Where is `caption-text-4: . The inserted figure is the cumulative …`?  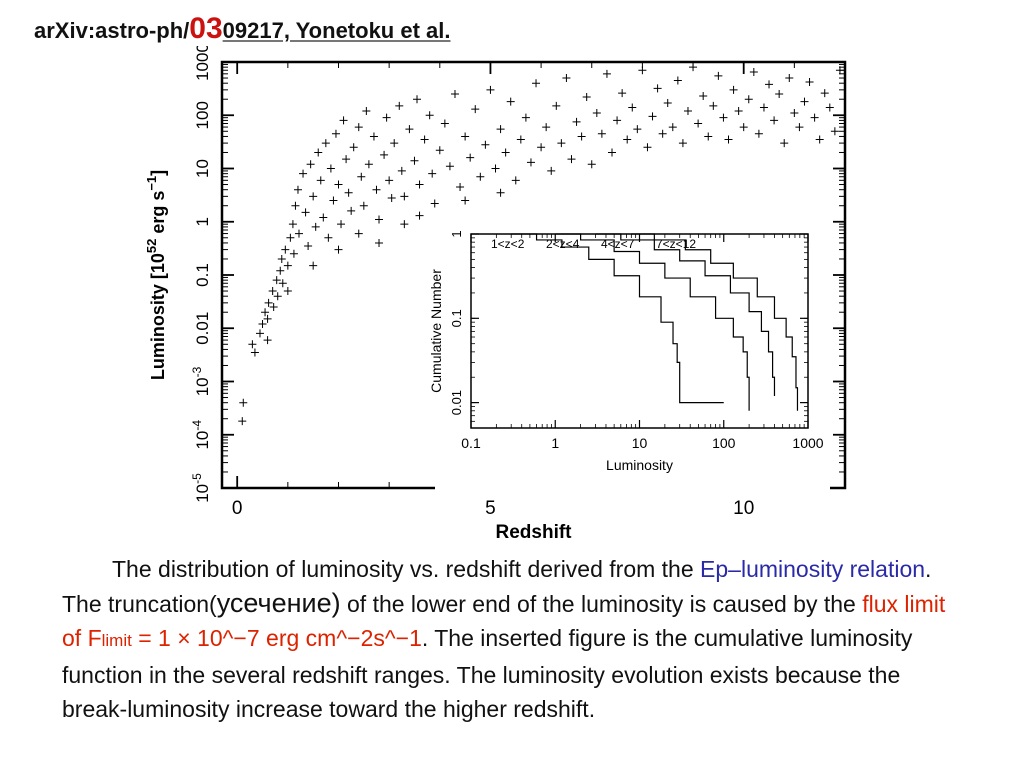
caption-text-4: . The inserted figure is the cumulative … is located at coordinates (487, 673).